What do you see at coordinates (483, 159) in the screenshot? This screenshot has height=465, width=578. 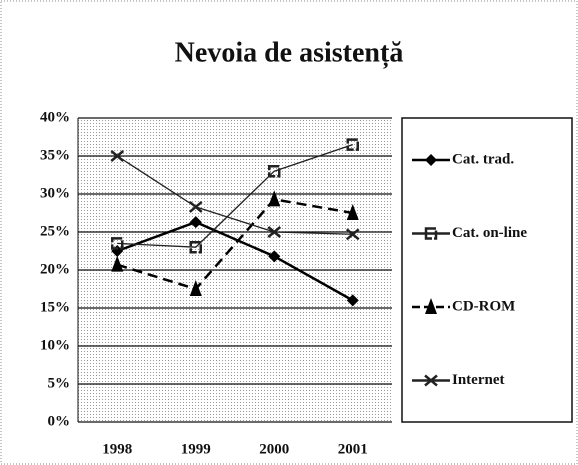 I see `legend-label: Cat. trad.` at bounding box center [483, 159].